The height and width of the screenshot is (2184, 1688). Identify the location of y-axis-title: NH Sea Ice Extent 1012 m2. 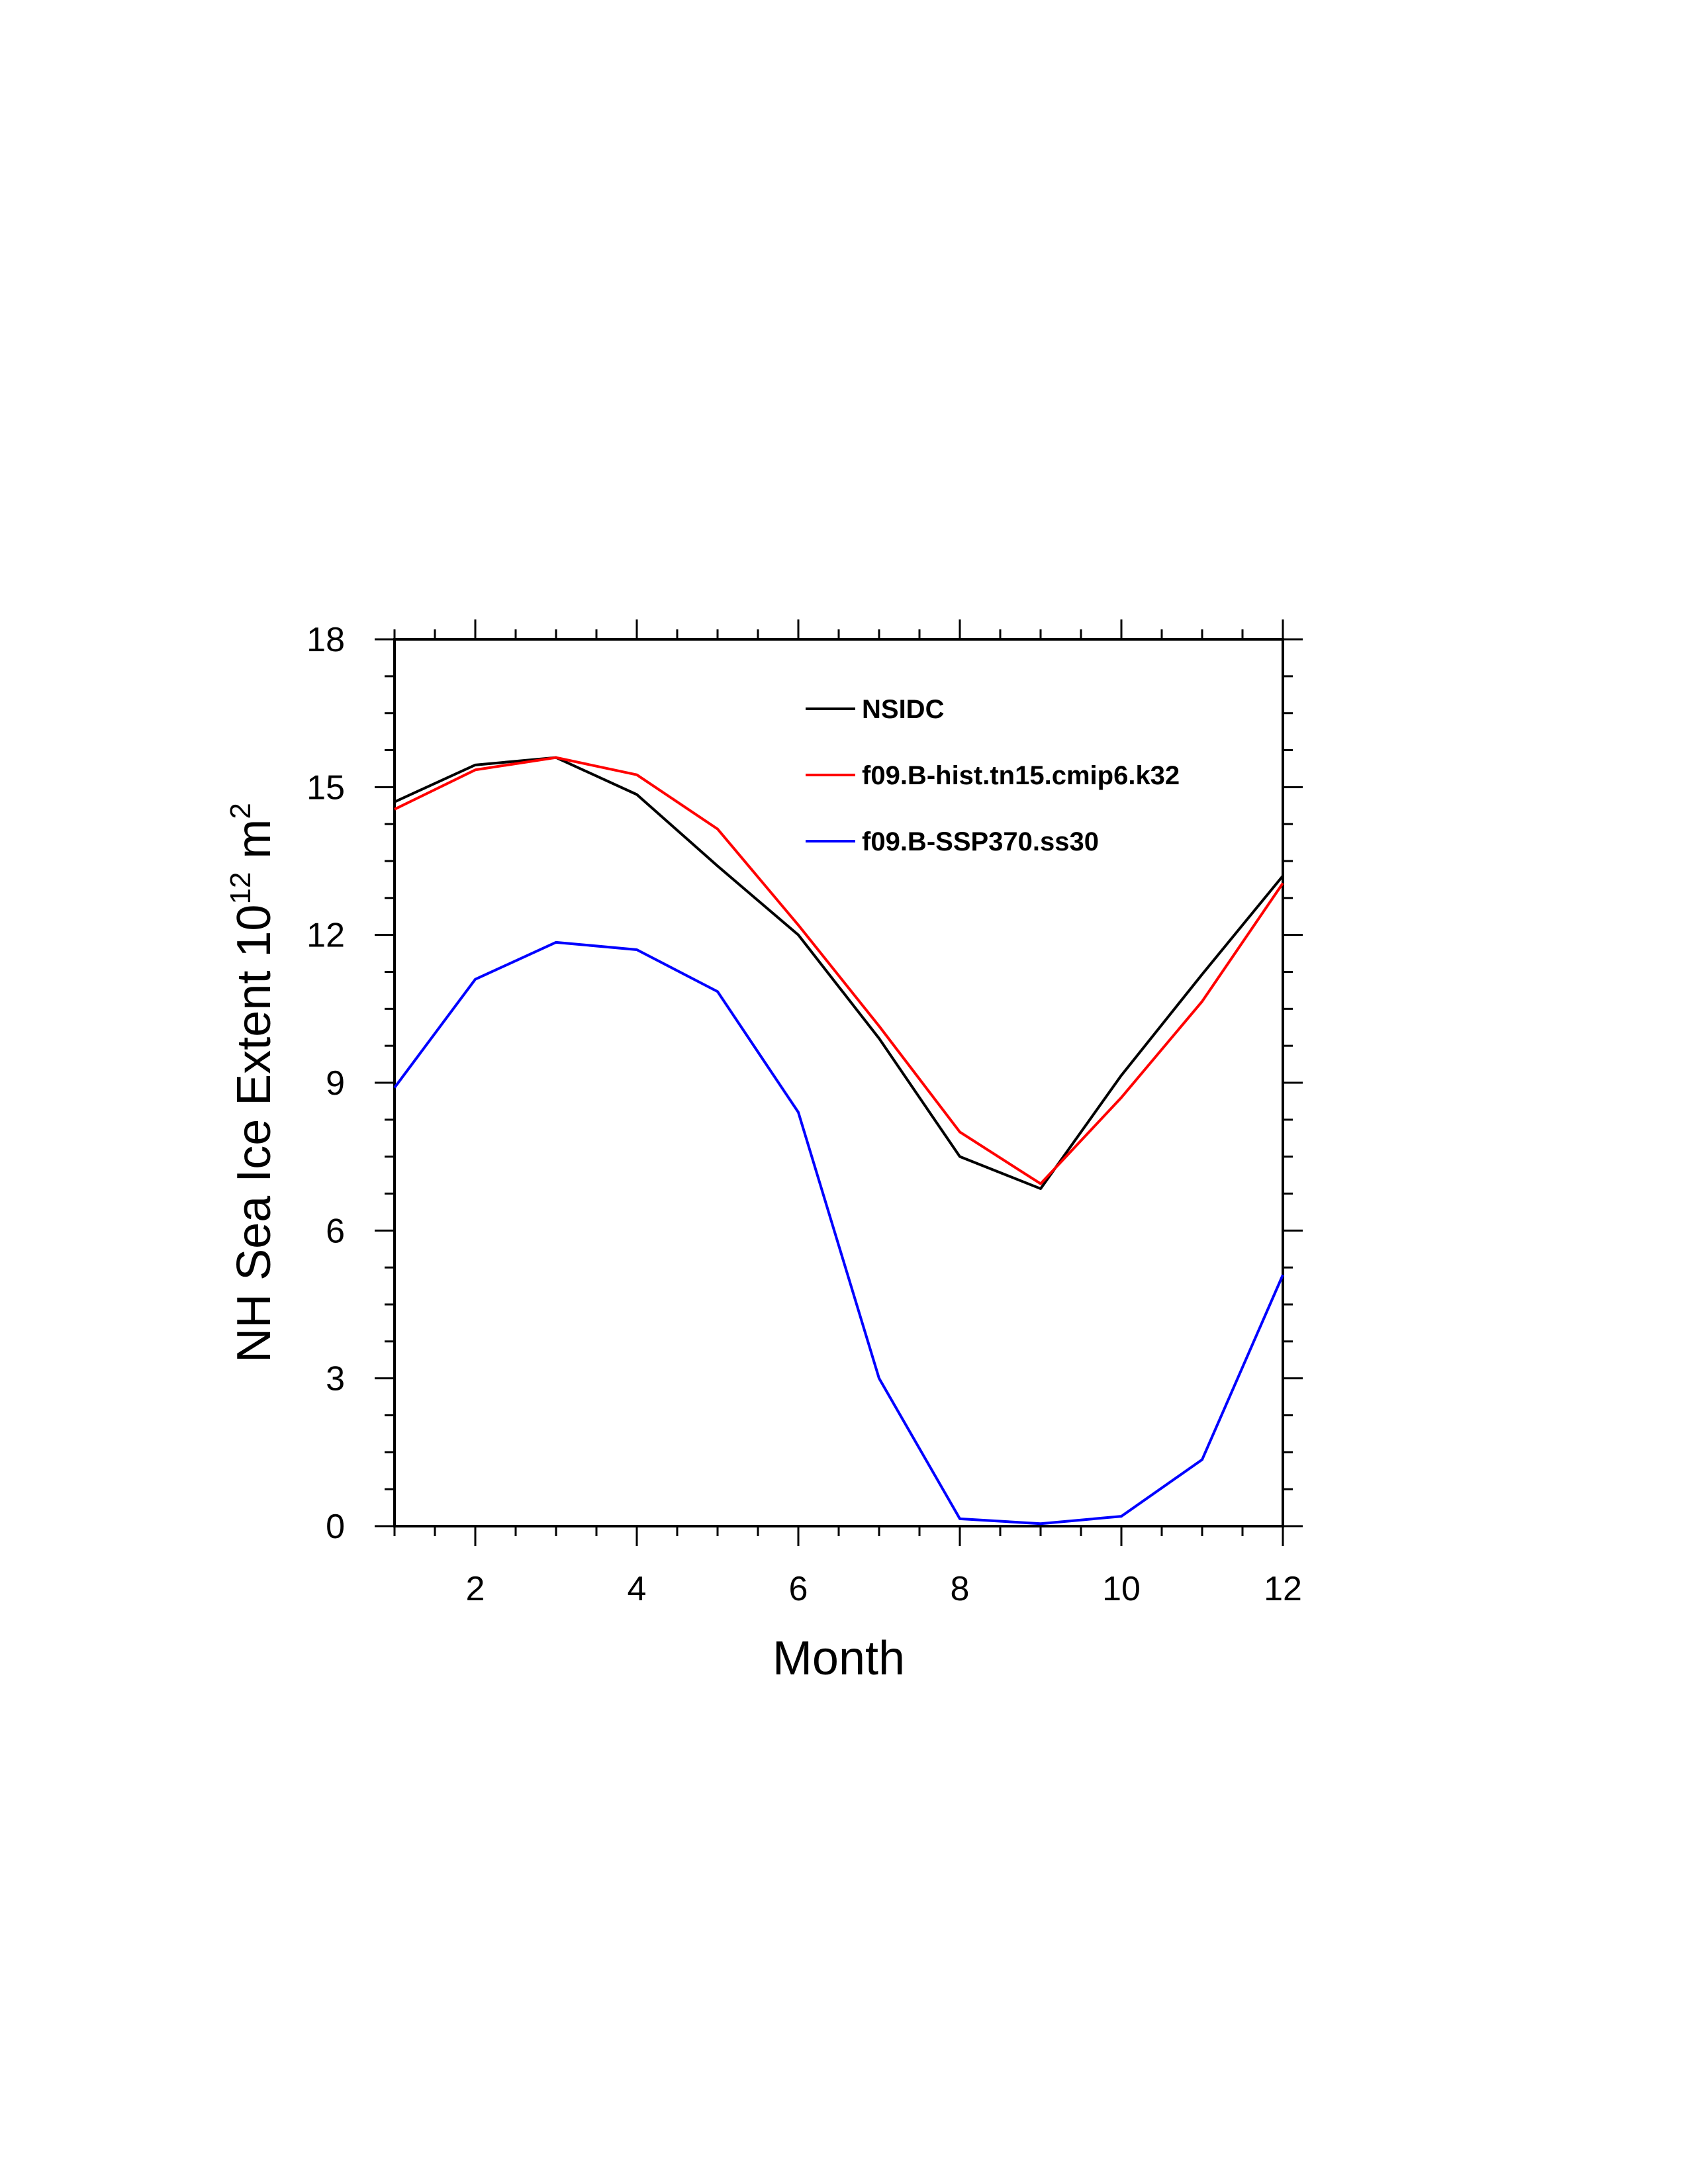
(252, 1083).